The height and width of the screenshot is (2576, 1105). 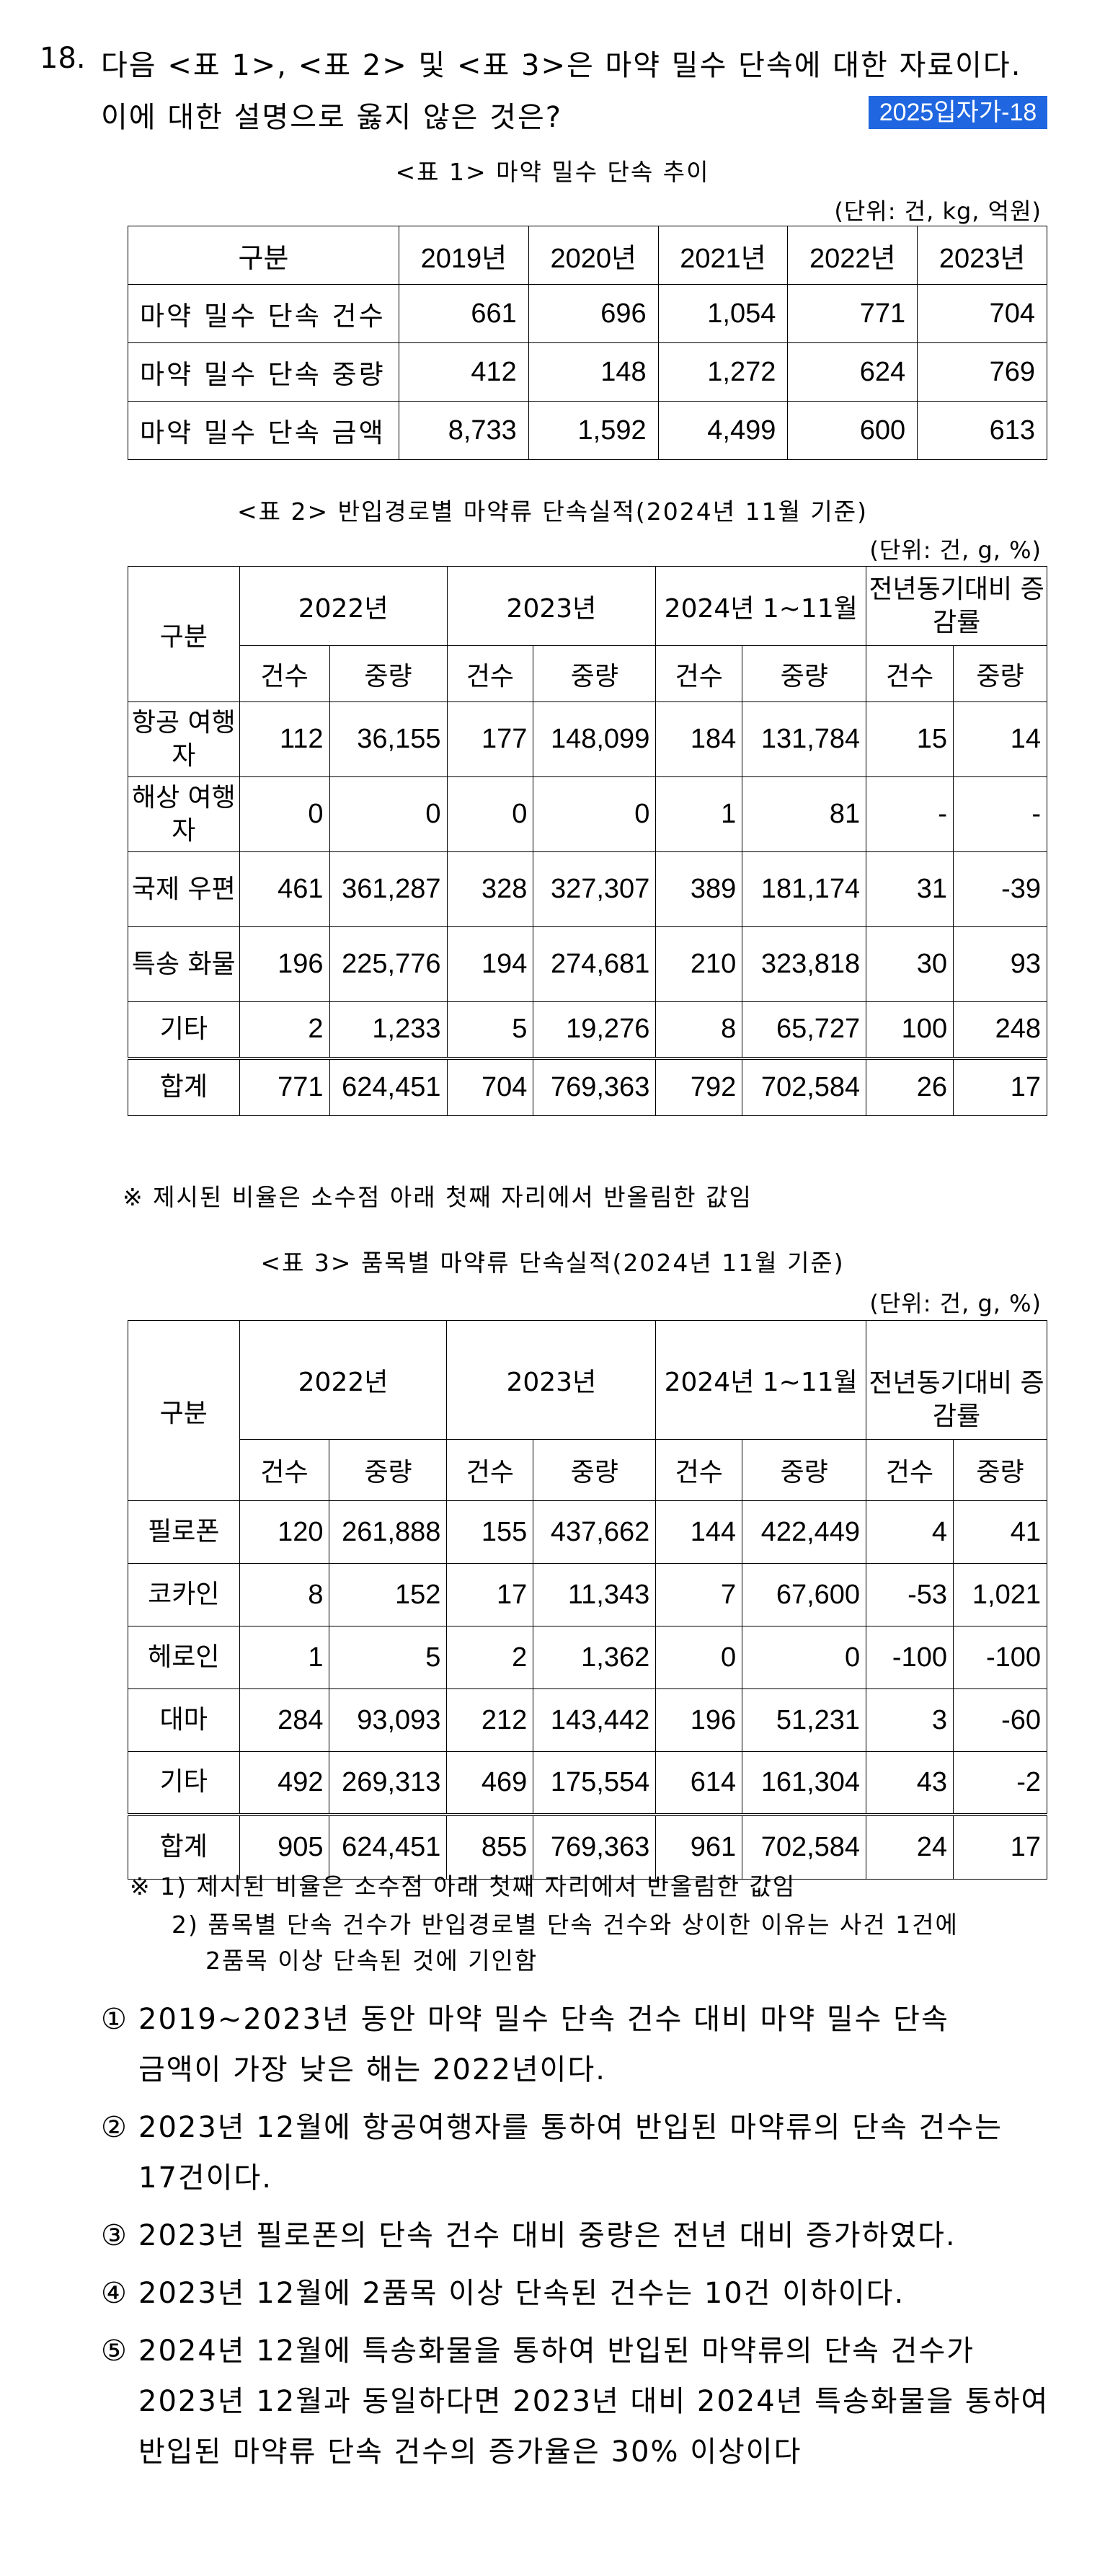 What do you see at coordinates (982, 372) in the screenshot?
I see `table-cell: 769` at bounding box center [982, 372].